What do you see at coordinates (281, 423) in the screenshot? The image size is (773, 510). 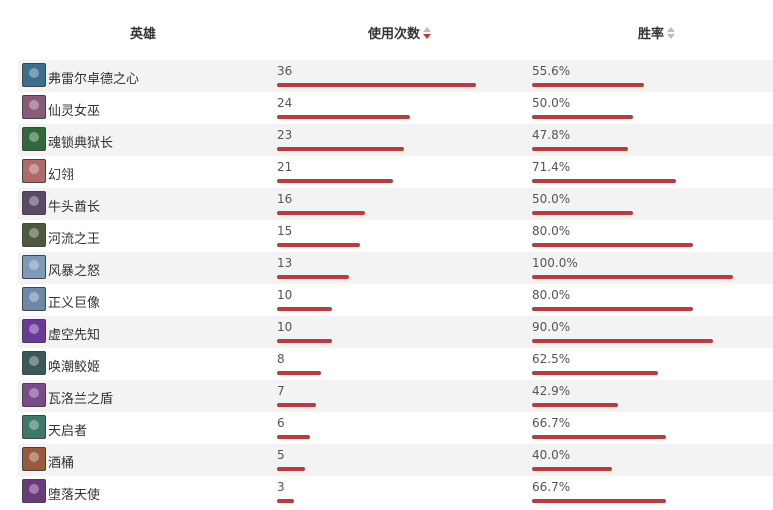 I see `use-count-value: 6` at bounding box center [281, 423].